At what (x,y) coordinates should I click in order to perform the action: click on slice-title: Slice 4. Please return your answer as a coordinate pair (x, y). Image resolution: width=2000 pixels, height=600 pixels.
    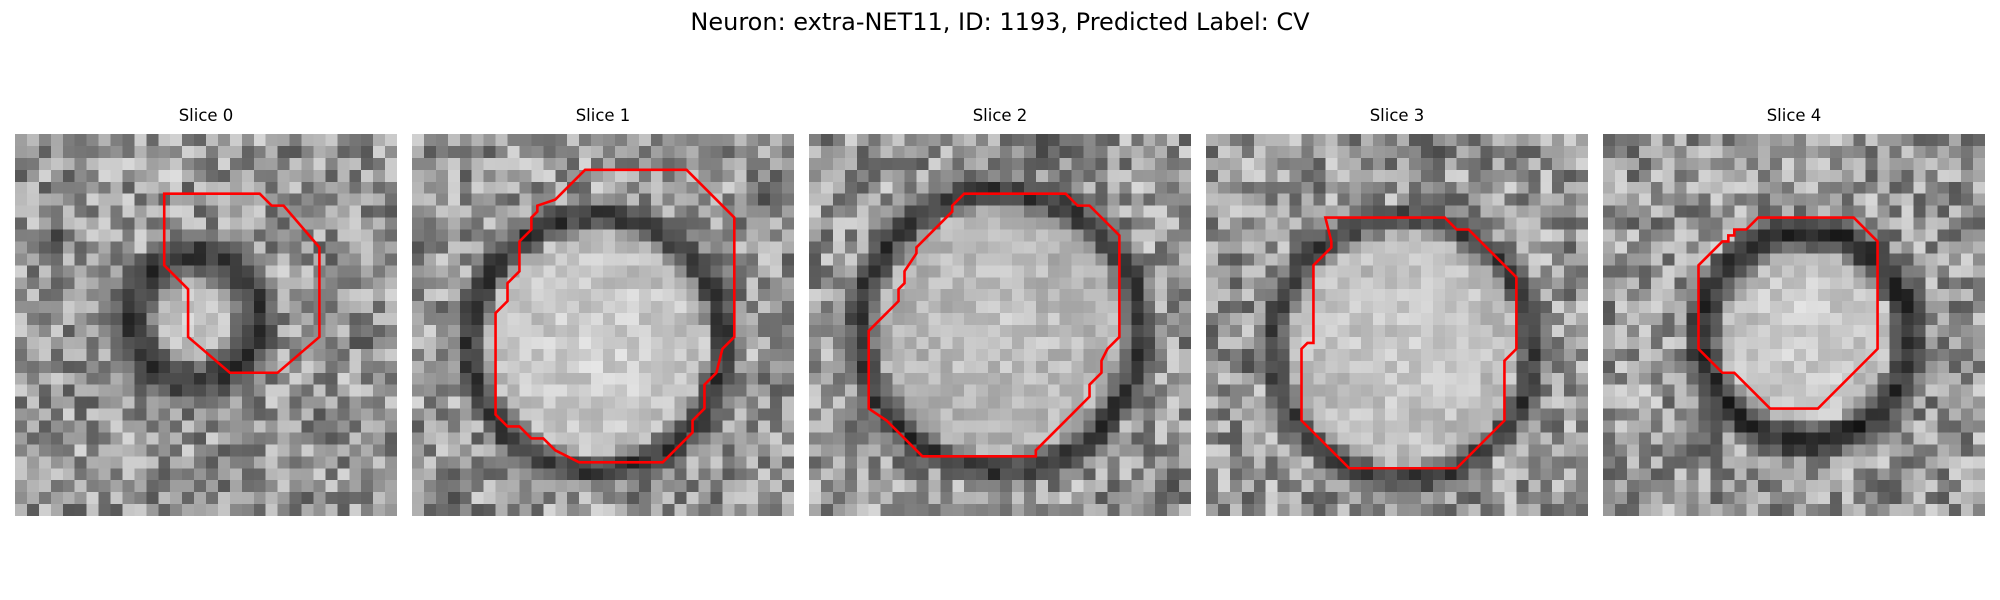
    Looking at the image, I should click on (1794, 115).